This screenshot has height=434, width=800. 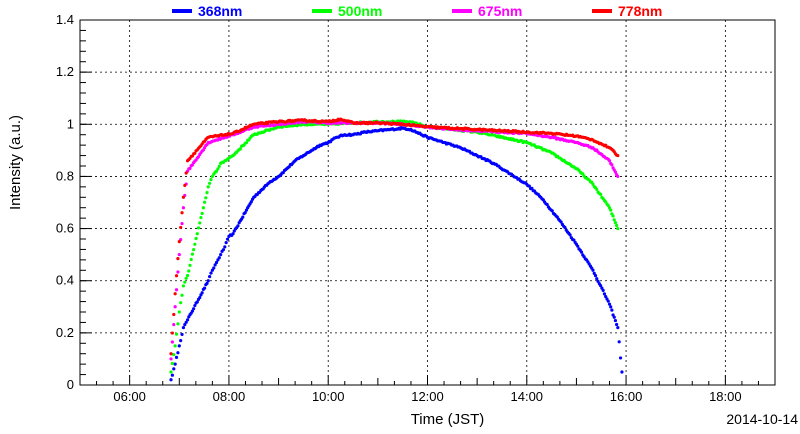 What do you see at coordinates (65, 175) in the screenshot?
I see `y-tick-label: 0.8` at bounding box center [65, 175].